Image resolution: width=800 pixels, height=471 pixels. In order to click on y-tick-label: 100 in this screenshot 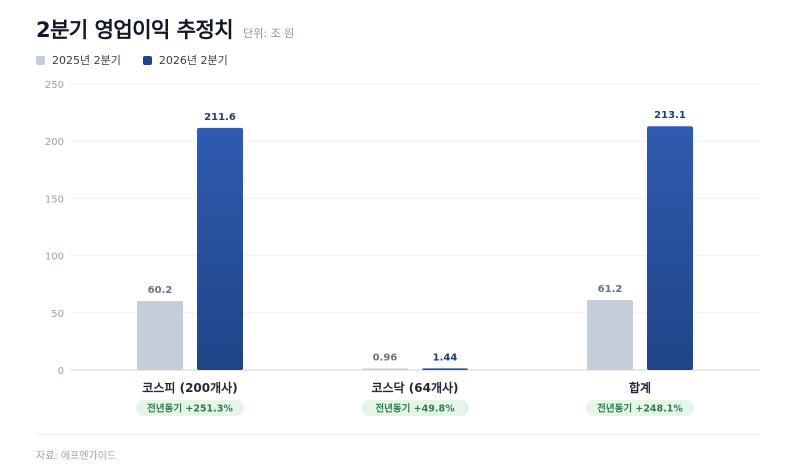, I will do `click(54, 257)`.